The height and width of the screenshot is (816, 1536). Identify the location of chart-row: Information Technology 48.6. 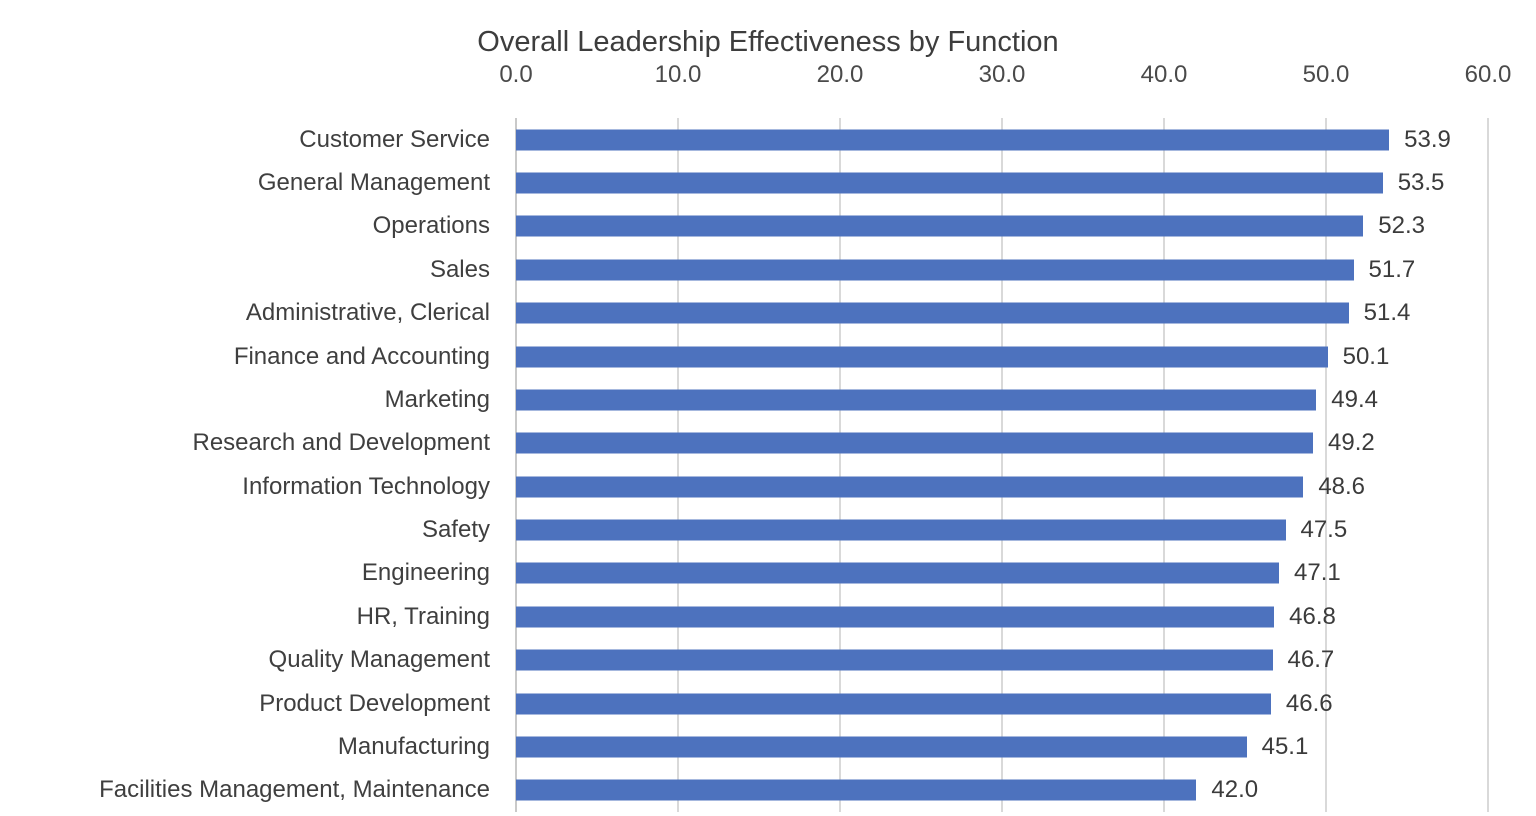
(768, 486).